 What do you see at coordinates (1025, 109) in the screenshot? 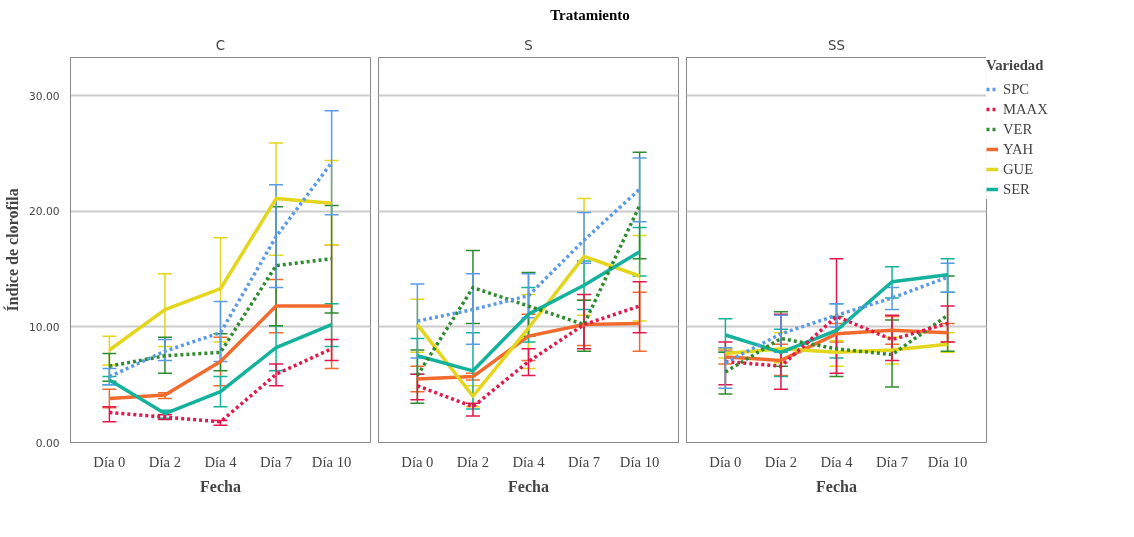
I see `legend-label: MAAX` at bounding box center [1025, 109].